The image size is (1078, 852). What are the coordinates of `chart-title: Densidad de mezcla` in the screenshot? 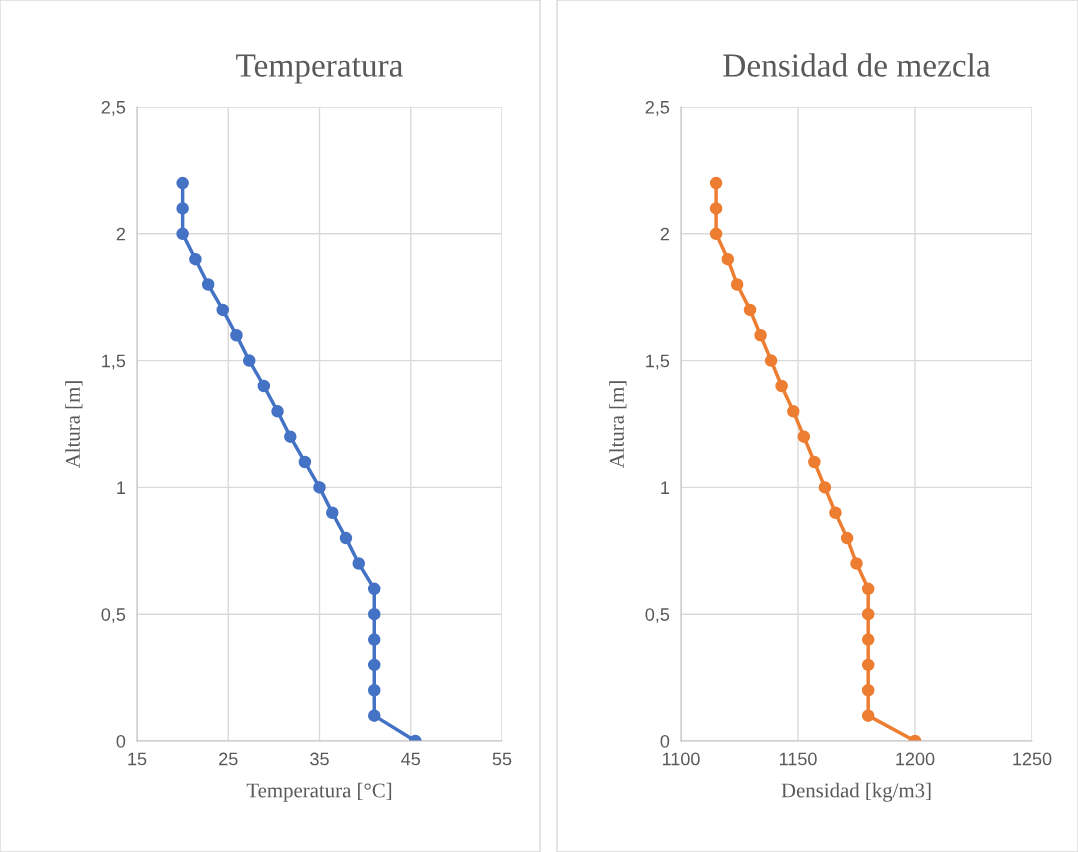 It's located at (857, 65).